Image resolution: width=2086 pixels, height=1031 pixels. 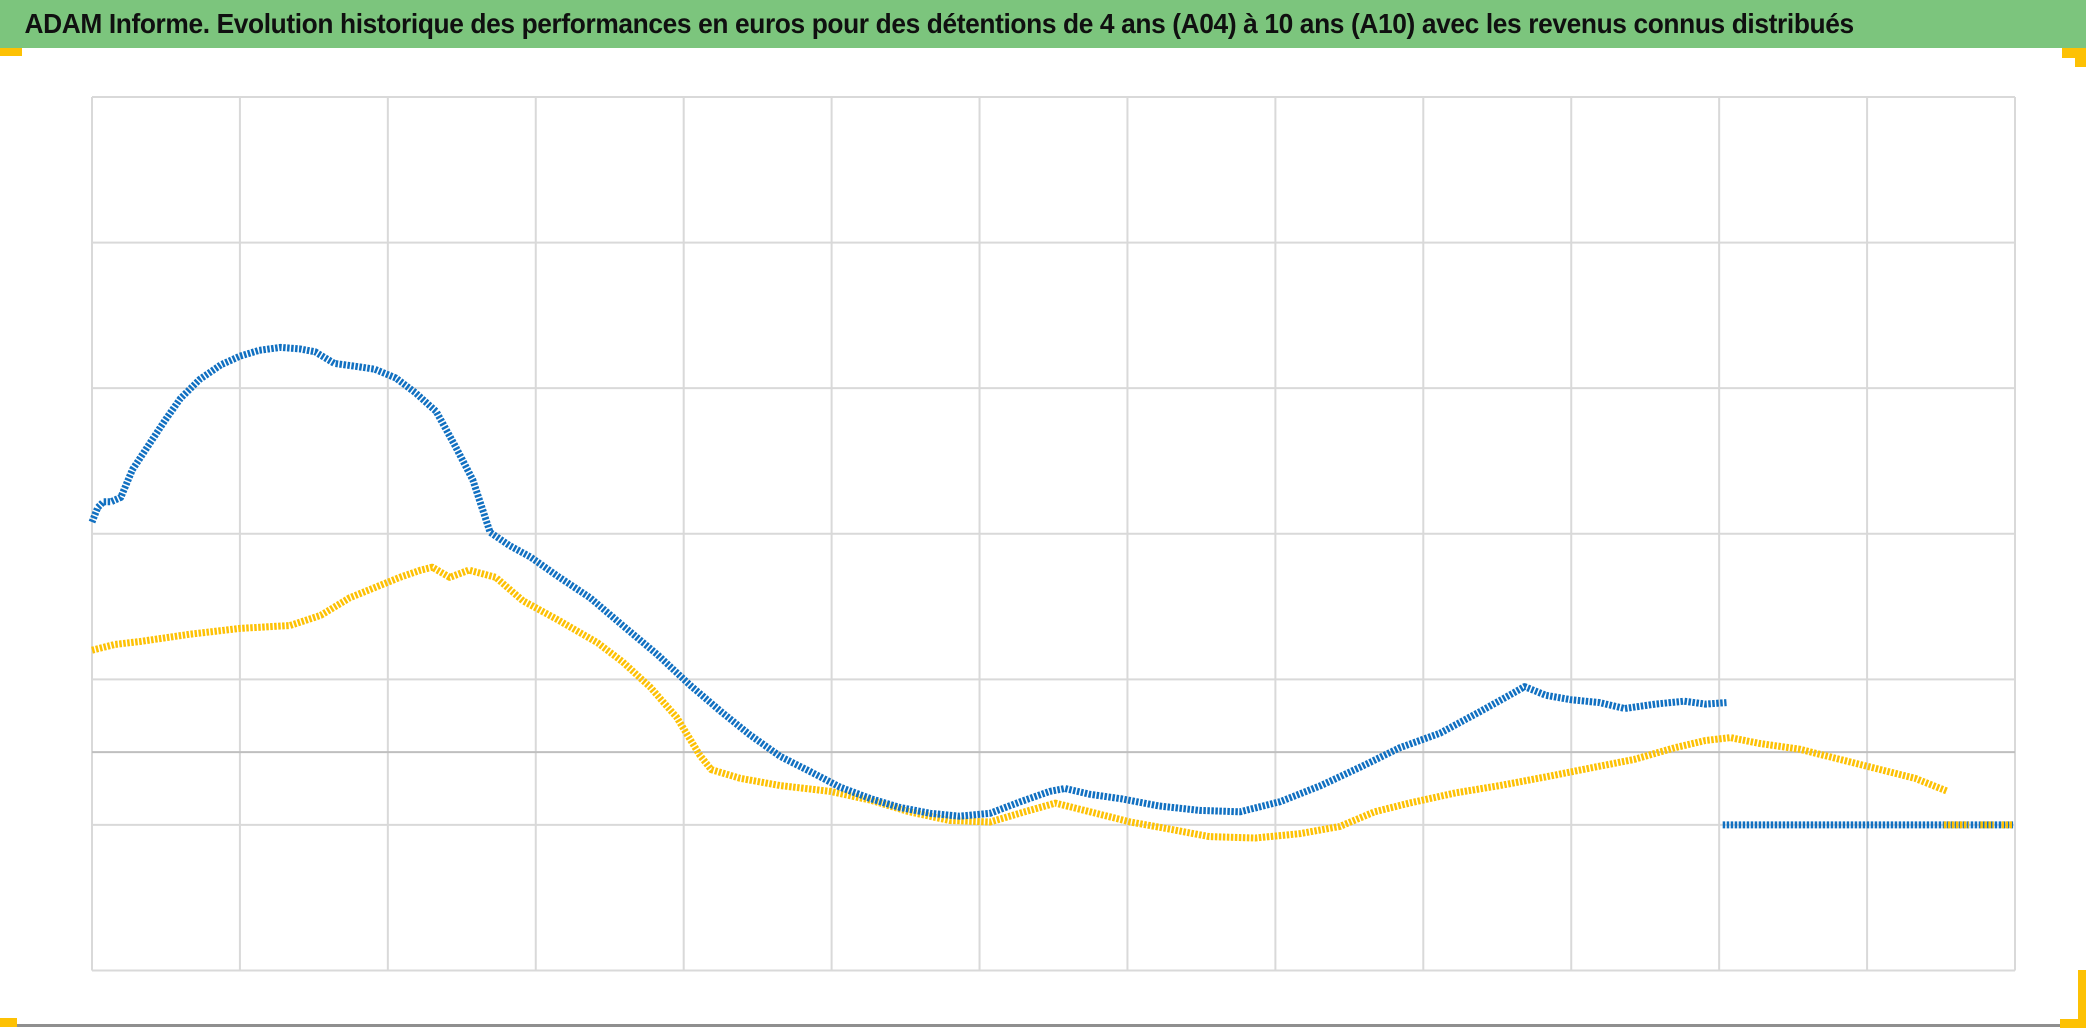 I want to click on gold-accent-top-right-vertical, so click(x=2080, y=57).